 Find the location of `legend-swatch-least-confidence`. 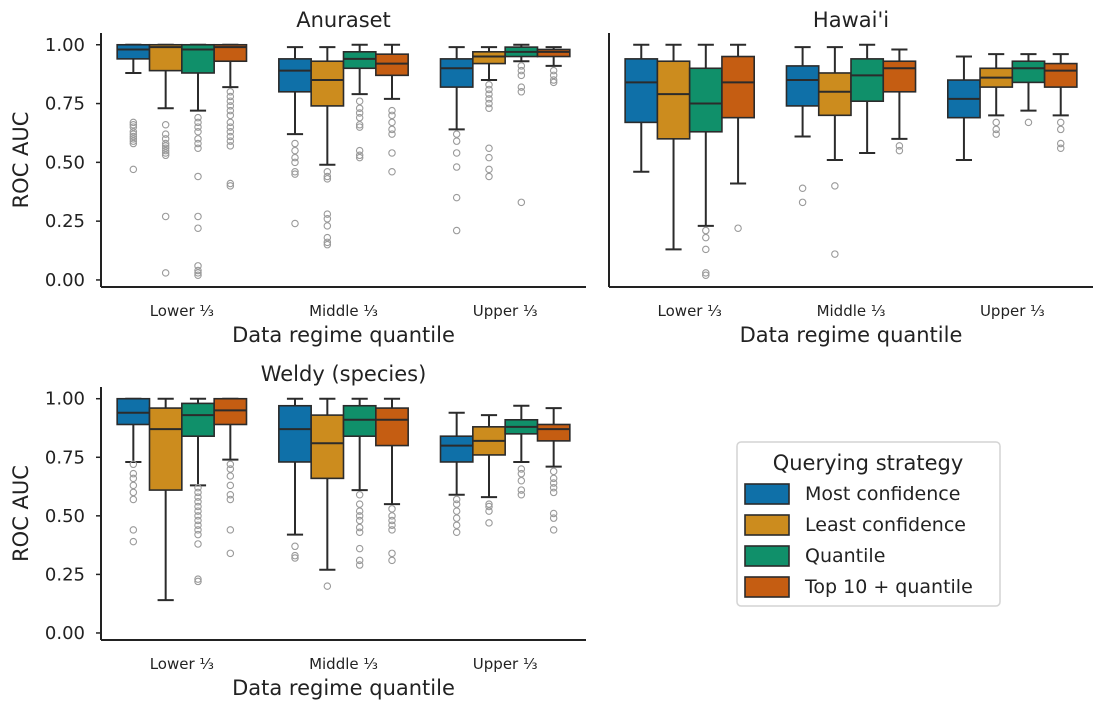

legend-swatch-least-confidence is located at coordinates (767, 525).